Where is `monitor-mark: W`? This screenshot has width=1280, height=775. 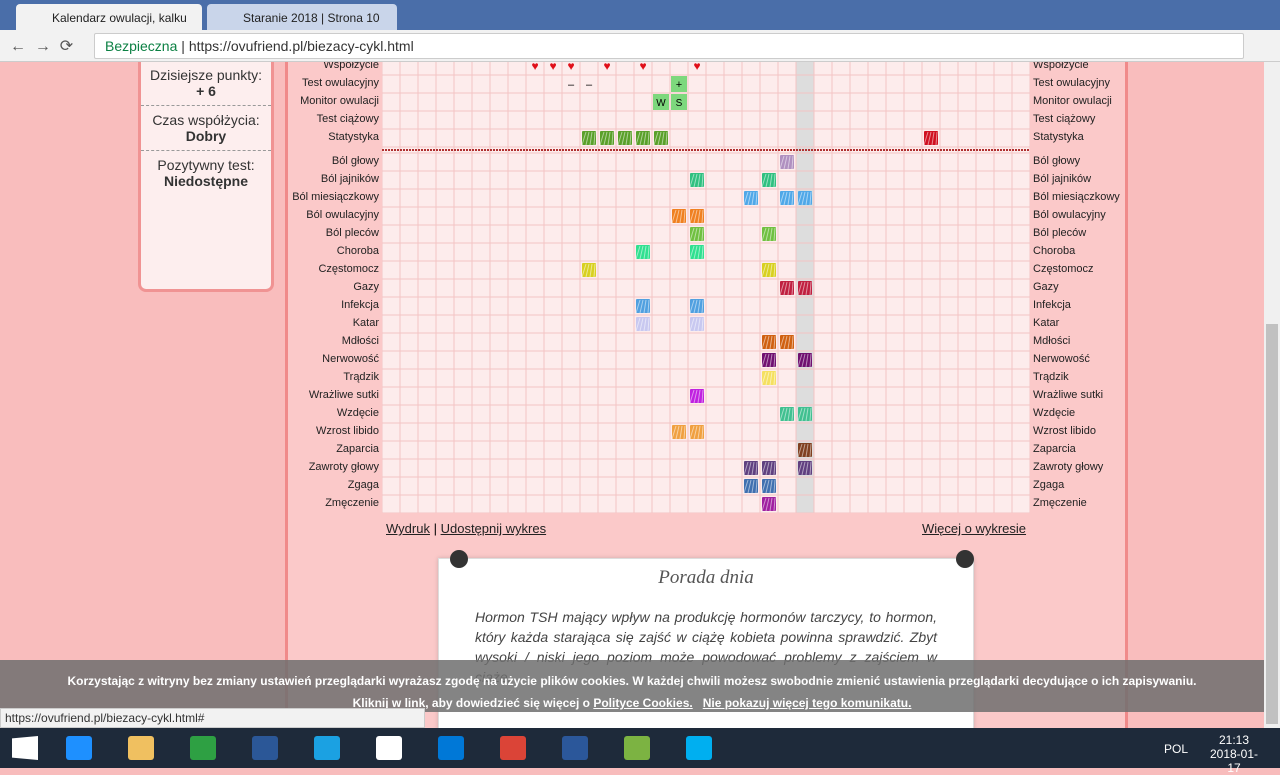 monitor-mark: W is located at coordinates (661, 103).